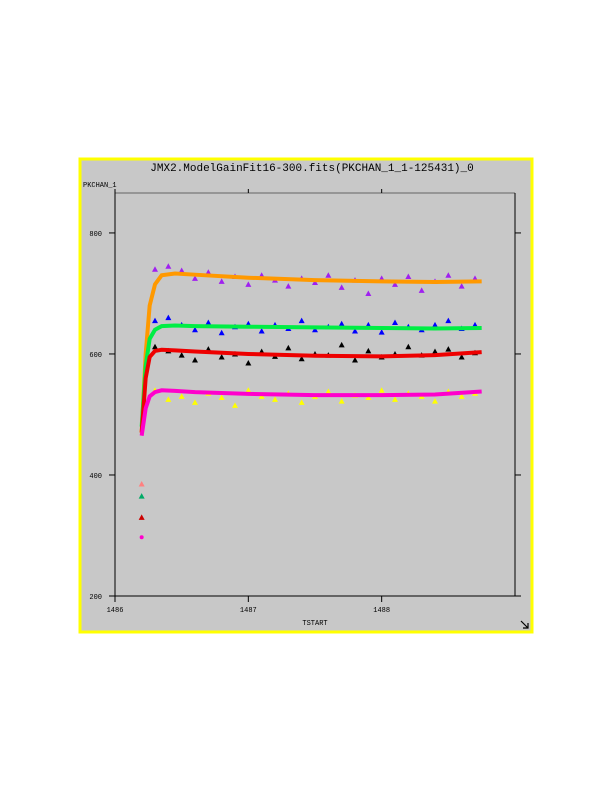  I want to click on y-tick-label: 400, so click(95, 477).